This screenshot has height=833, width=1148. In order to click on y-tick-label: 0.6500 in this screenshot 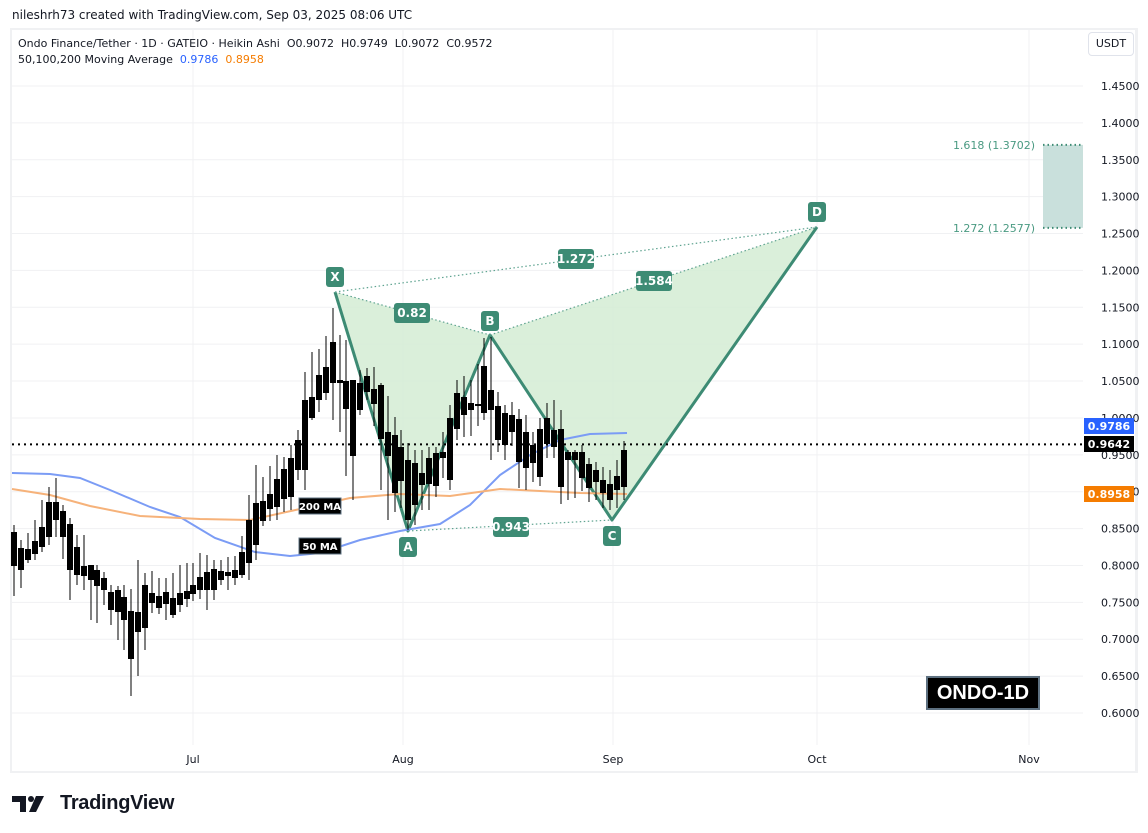, I will do `click(1120, 676)`.